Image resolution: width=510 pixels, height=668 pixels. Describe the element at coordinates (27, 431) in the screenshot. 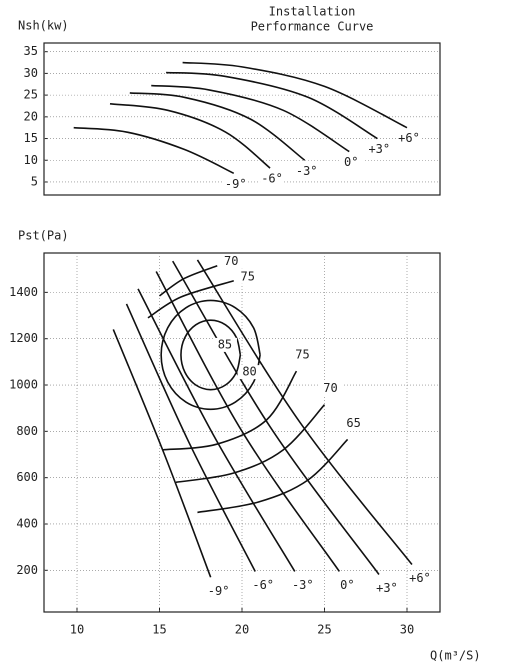

I see `y-tick-label: 800` at that location.